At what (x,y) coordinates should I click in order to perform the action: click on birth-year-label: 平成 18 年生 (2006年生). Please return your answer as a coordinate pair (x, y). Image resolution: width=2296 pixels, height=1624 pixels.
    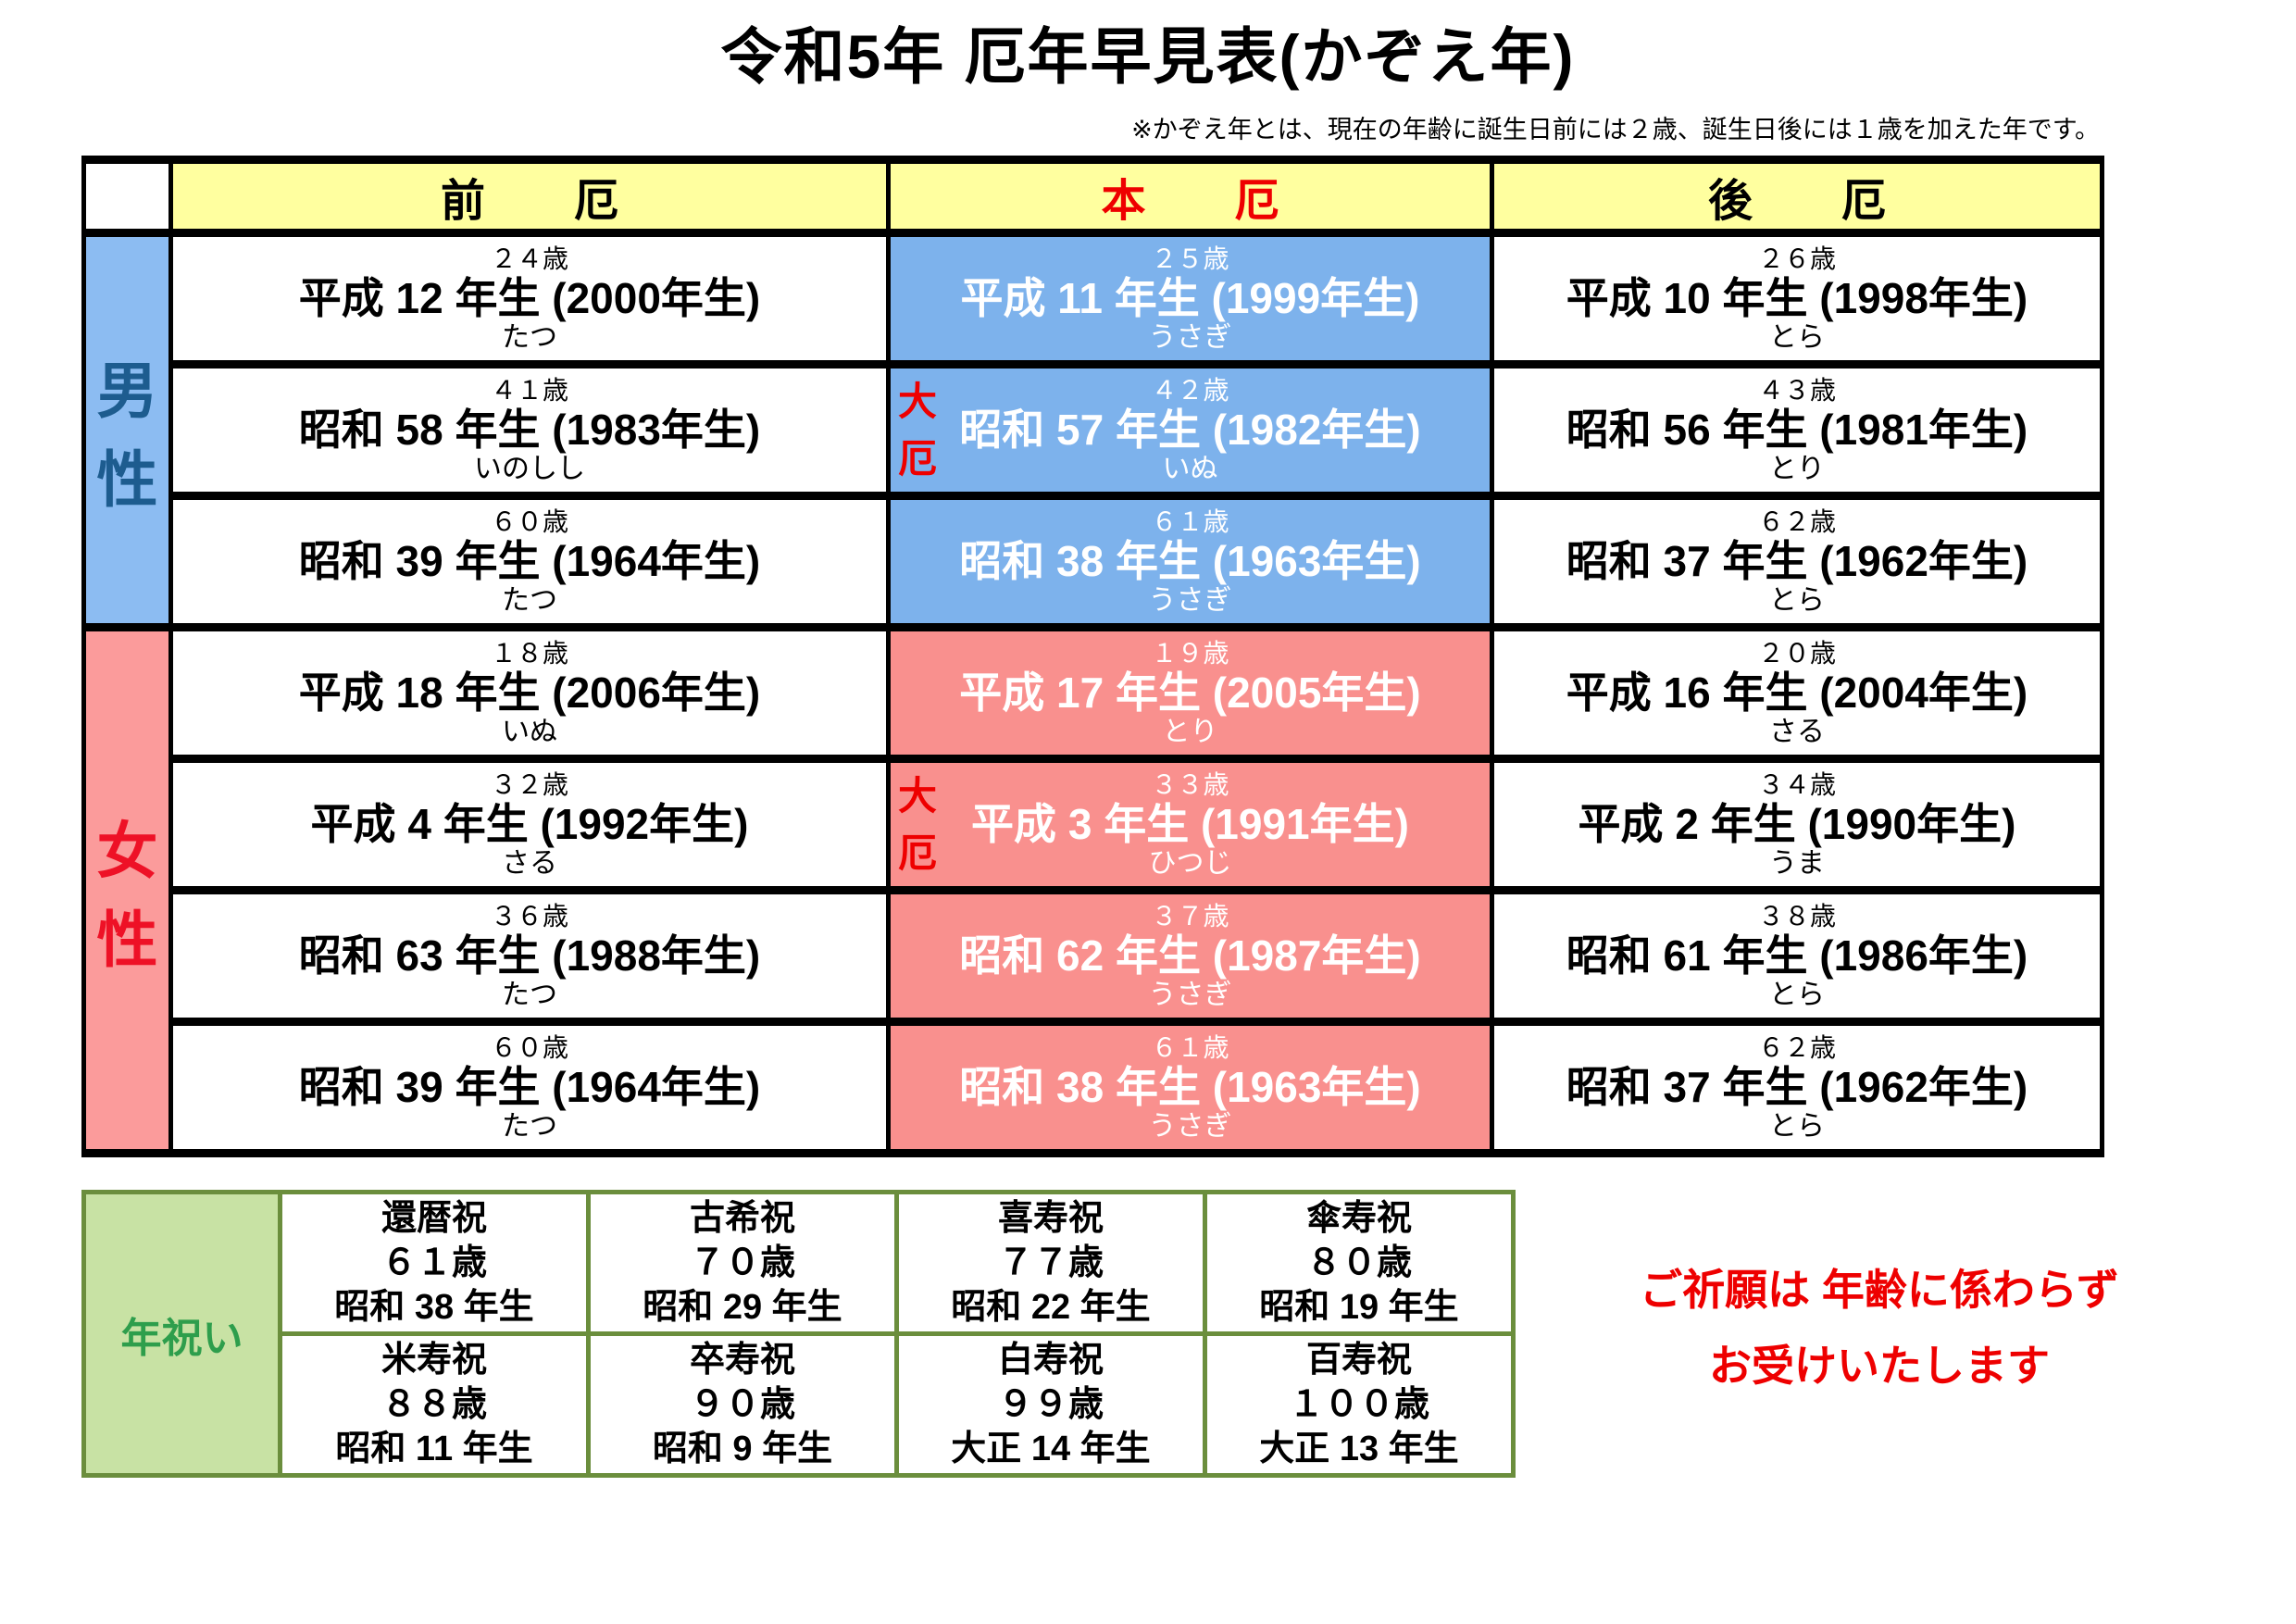
    Looking at the image, I should click on (529, 692).